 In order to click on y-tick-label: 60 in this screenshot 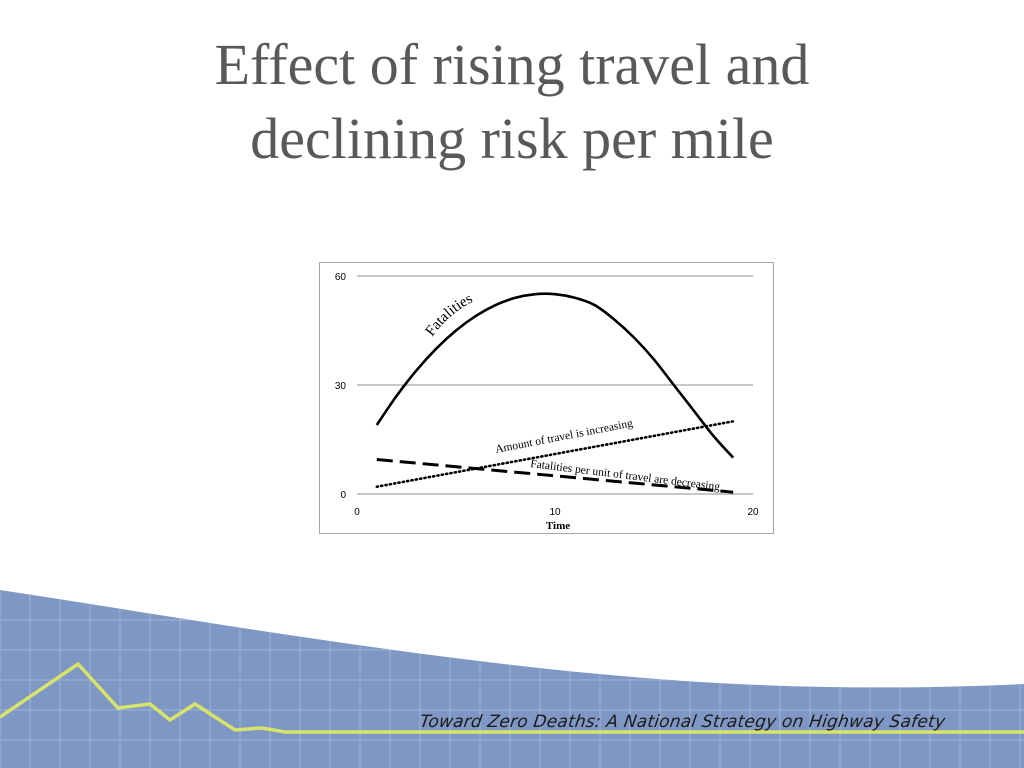, I will do `click(341, 277)`.